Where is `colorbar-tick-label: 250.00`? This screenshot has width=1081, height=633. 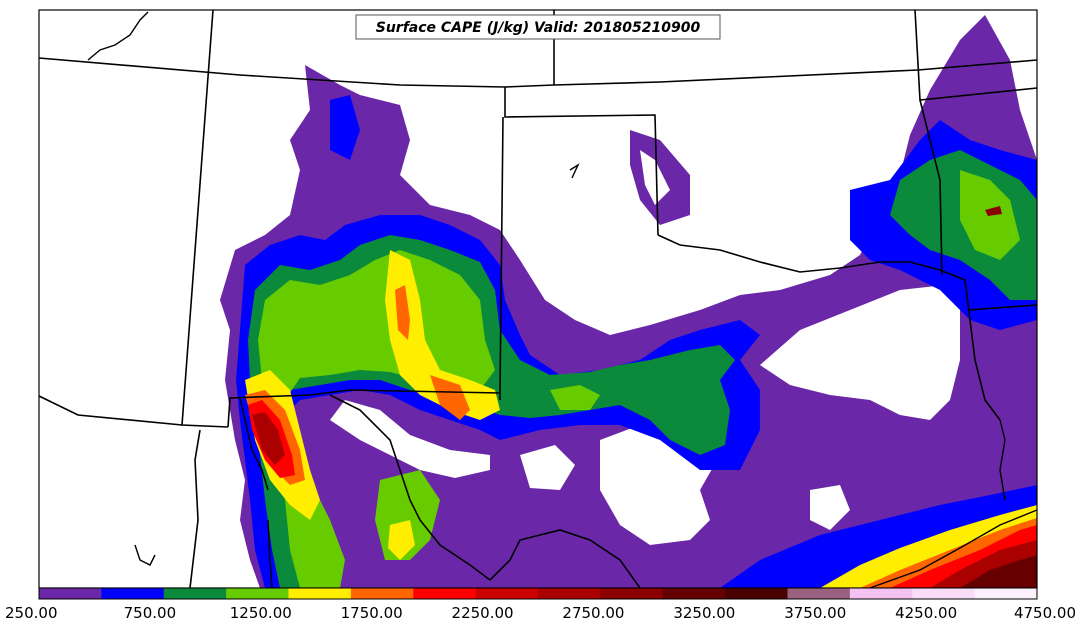 colorbar-tick-label: 250.00 is located at coordinates (31, 613).